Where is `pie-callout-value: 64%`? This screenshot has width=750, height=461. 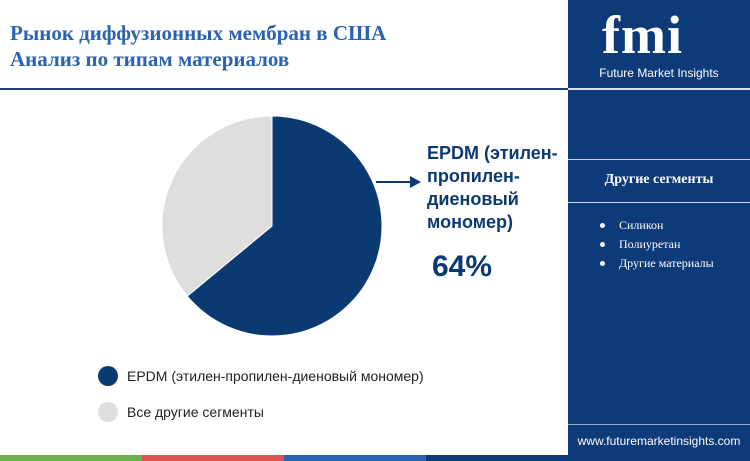 pie-callout-value: 64% is located at coordinates (462, 266).